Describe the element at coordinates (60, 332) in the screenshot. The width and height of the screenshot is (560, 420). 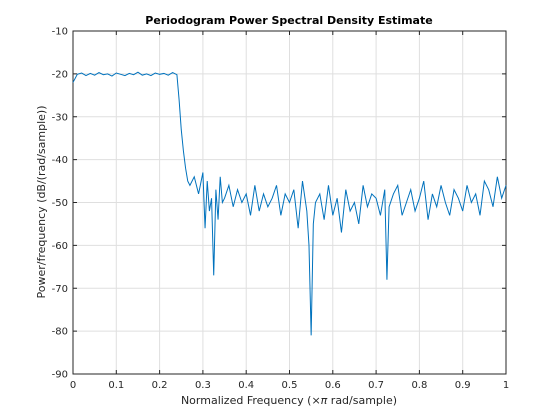
I see `y-tick-label: -80` at that location.